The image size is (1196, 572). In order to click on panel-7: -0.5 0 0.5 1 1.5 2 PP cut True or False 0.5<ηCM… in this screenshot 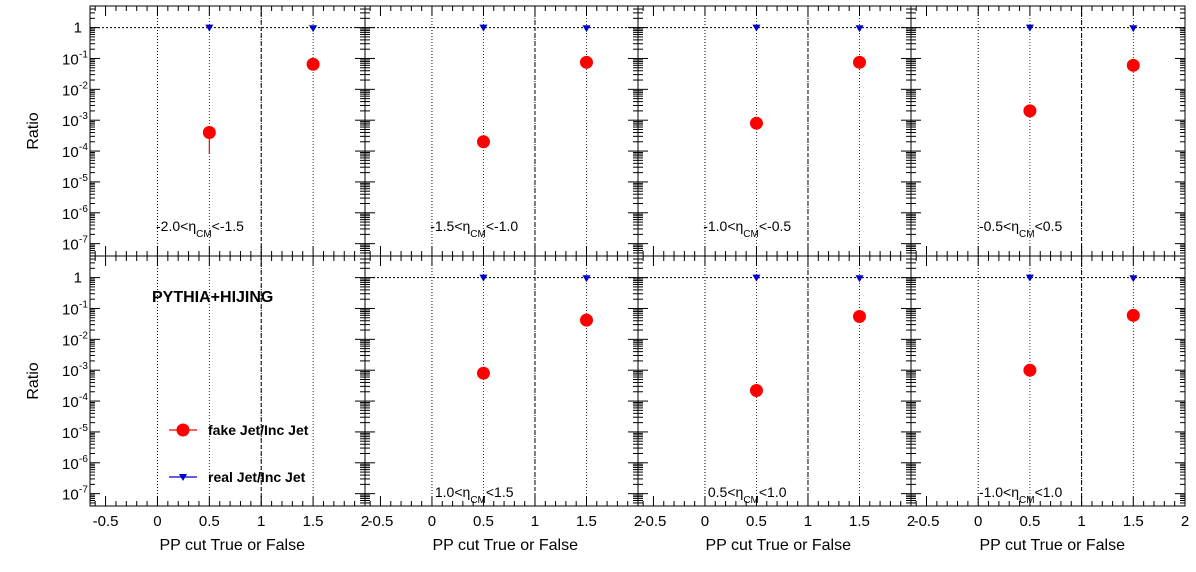, I will do `click(776, 404)`.